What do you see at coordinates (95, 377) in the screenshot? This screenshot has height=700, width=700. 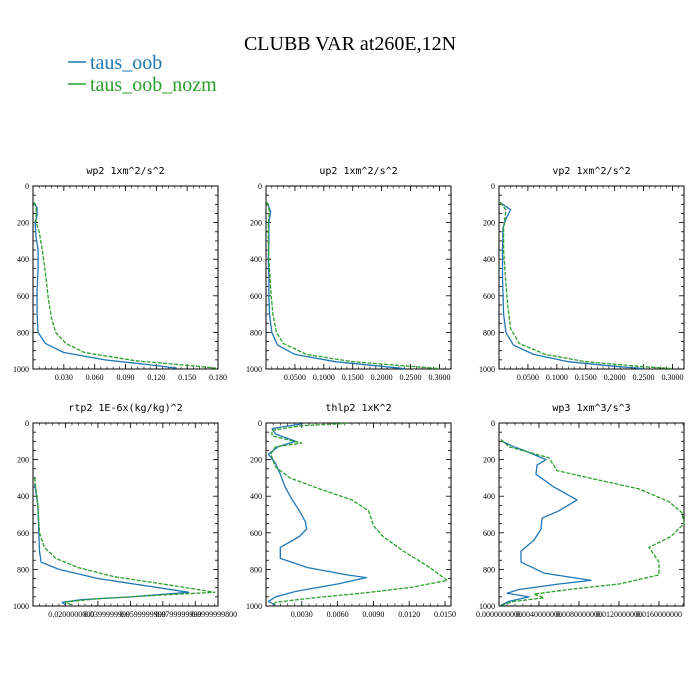 I see `x-tick-label: 0.060` at bounding box center [95, 377].